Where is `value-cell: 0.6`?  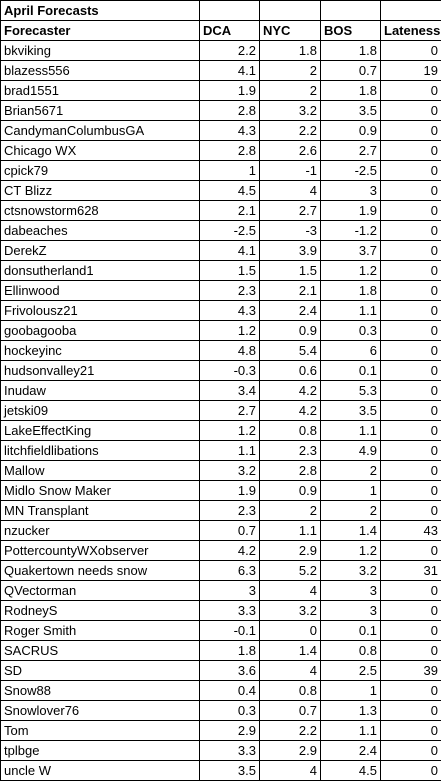 value-cell: 0.6 is located at coordinates (290, 370).